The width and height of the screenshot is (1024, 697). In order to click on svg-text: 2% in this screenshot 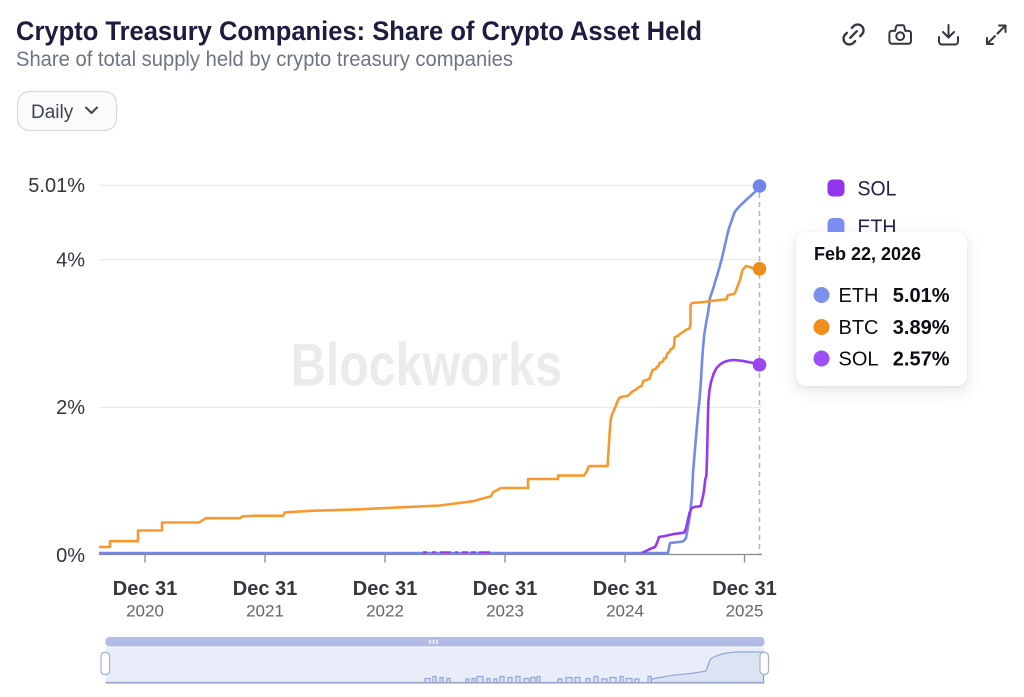, I will do `click(70, 408)`.